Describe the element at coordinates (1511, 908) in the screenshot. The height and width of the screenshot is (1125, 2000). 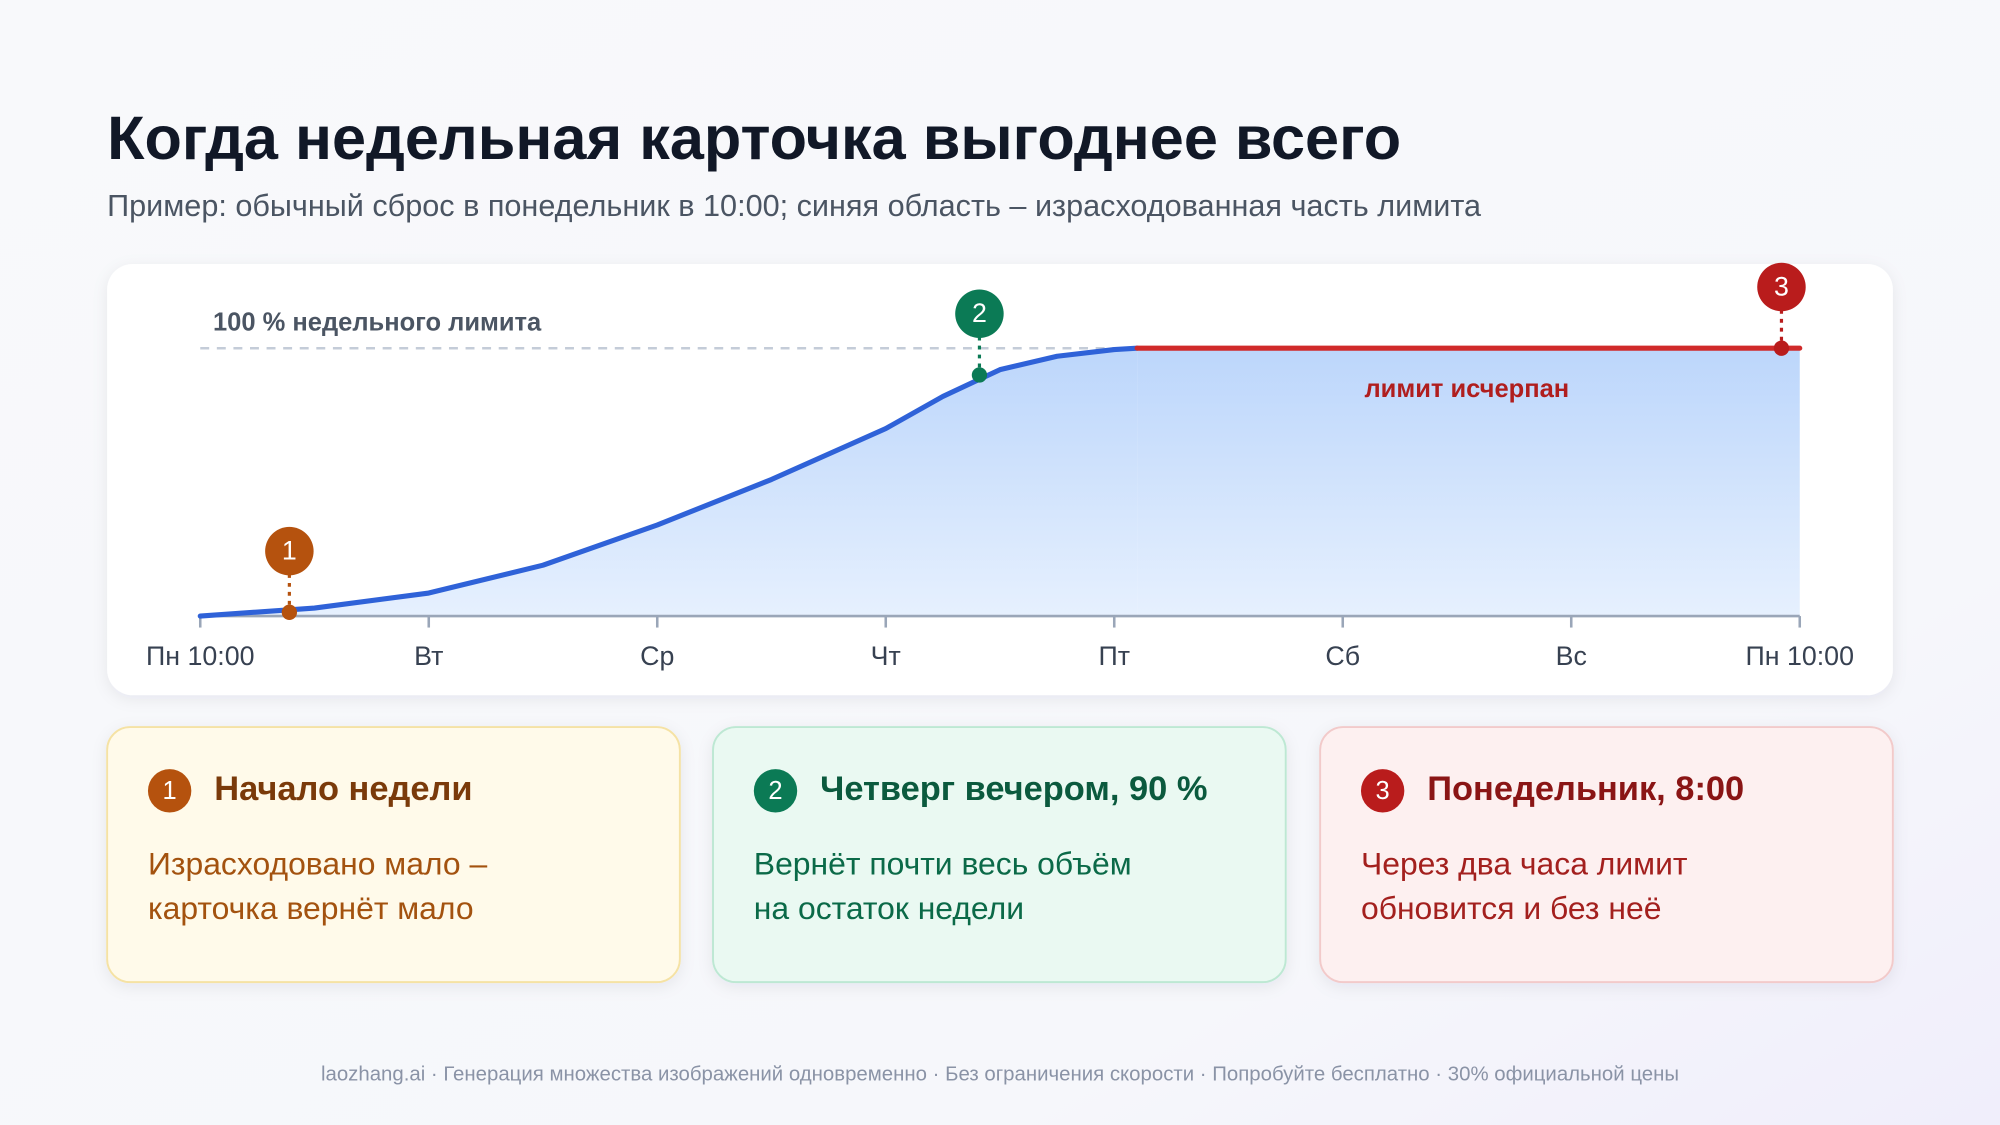
I see `card-text: обновится и без неё` at that location.